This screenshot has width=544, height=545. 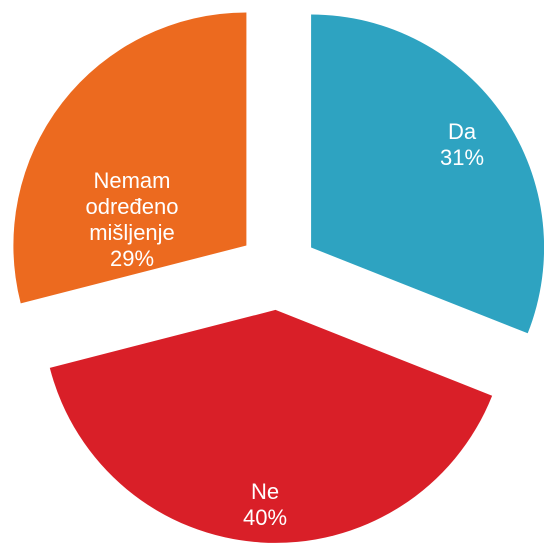 I want to click on slice-label: Da 31%, so click(x=443, y=145).